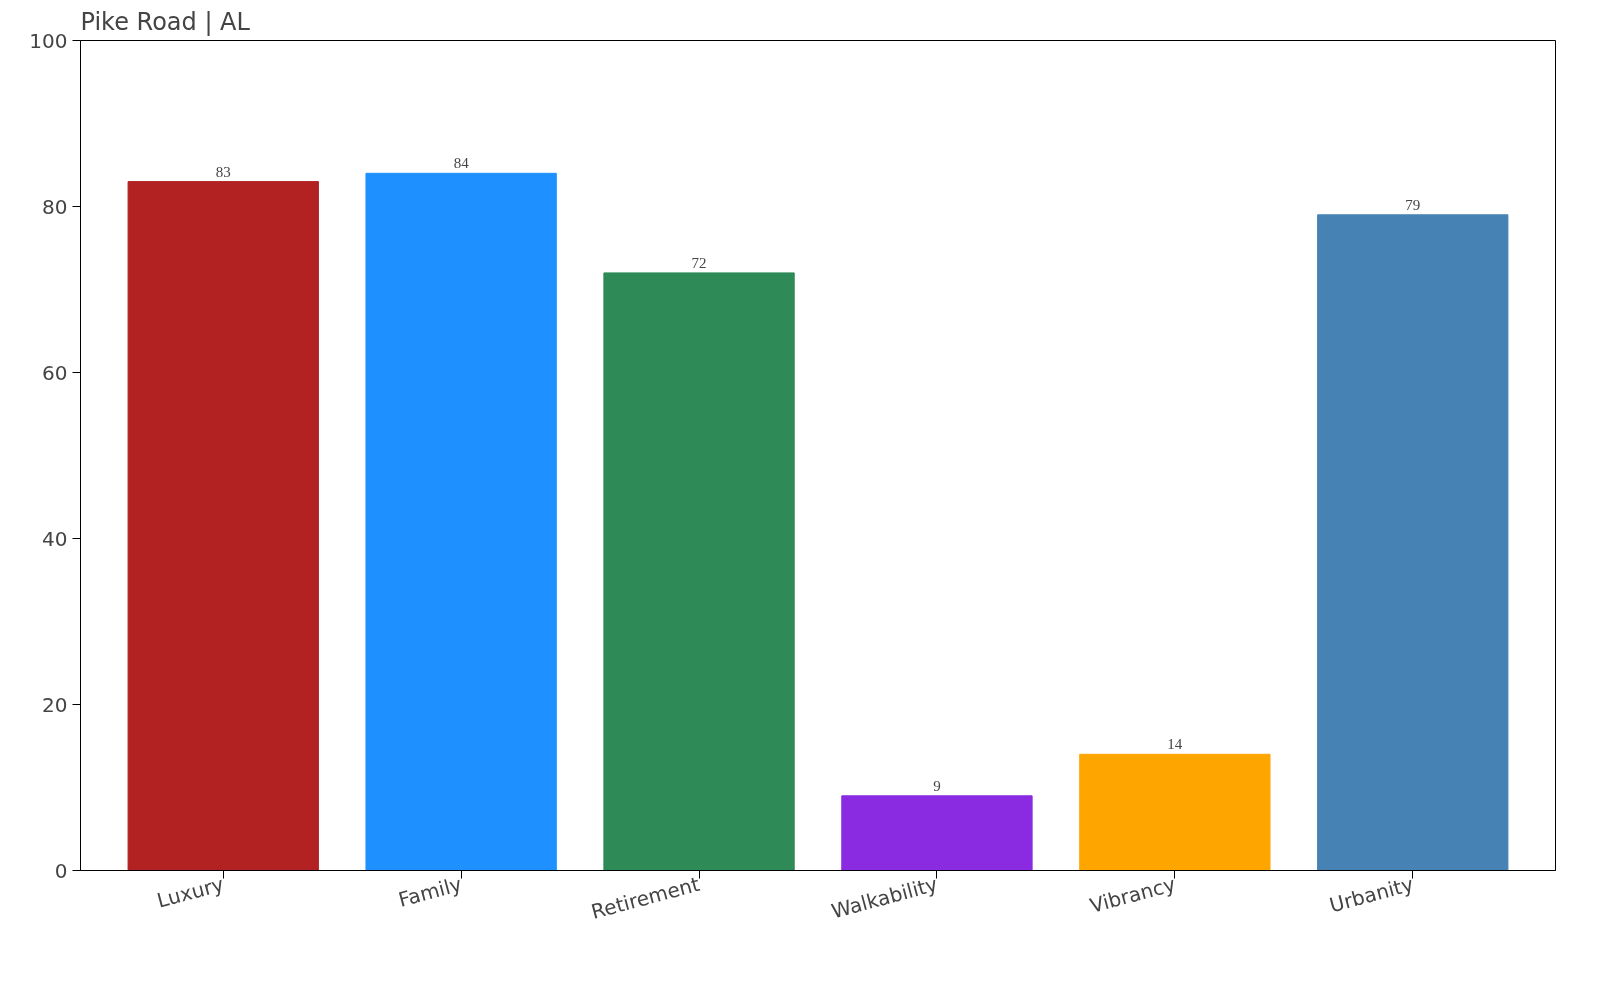  Describe the element at coordinates (1371, 894) in the screenshot. I see `x-tick-label: Urbanity` at that location.